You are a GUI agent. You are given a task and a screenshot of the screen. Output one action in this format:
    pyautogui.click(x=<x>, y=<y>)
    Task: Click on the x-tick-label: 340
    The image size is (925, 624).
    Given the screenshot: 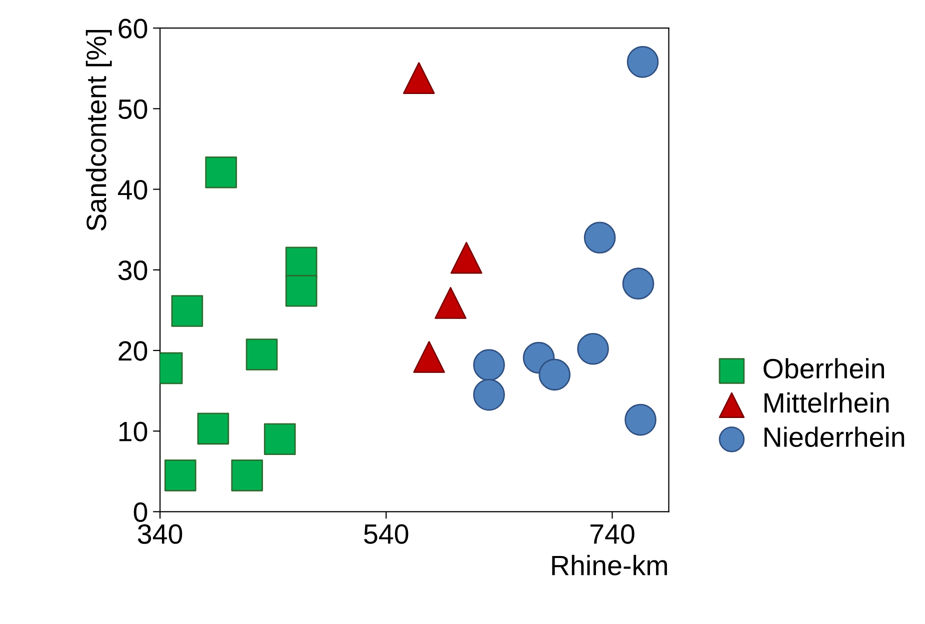 What is the action you would take?
    pyautogui.click(x=160, y=534)
    